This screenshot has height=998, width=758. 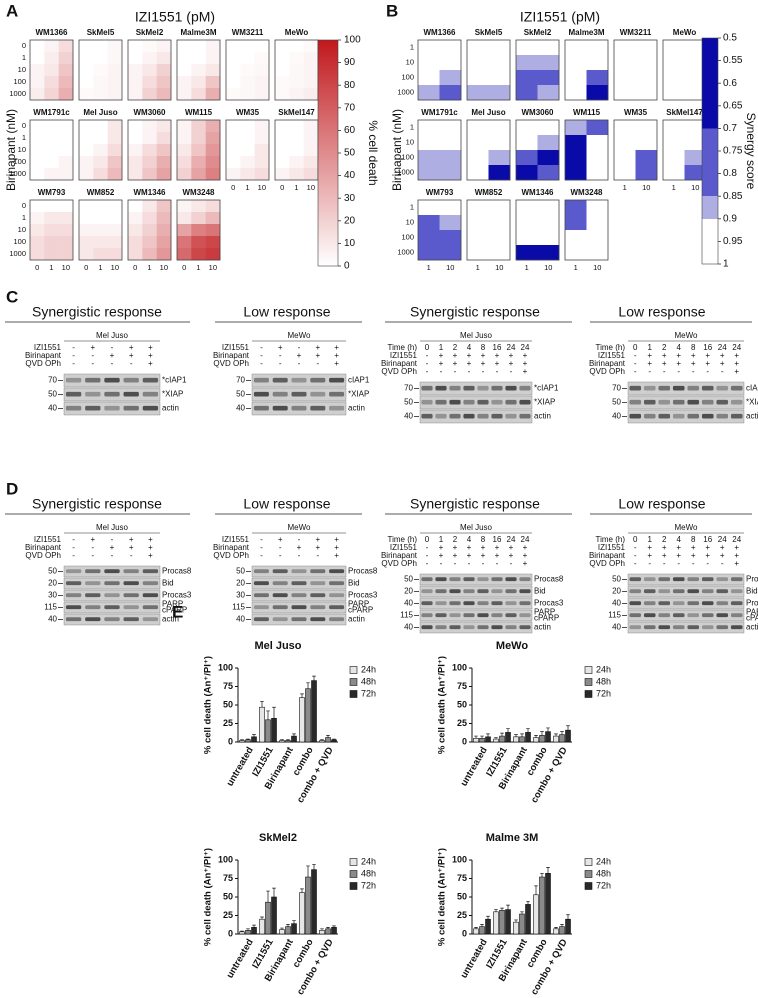 What do you see at coordinates (733, 60) in the screenshot?
I see `colorbar-tick-label: 0.55` at bounding box center [733, 60].